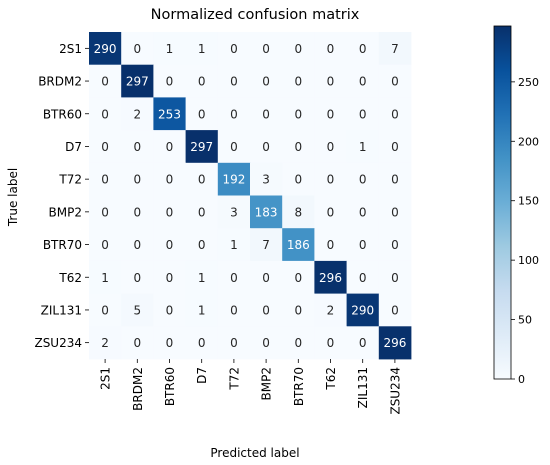  What do you see at coordinates (299, 386) in the screenshot?
I see `x-tick-label: BTR70` at bounding box center [299, 386].